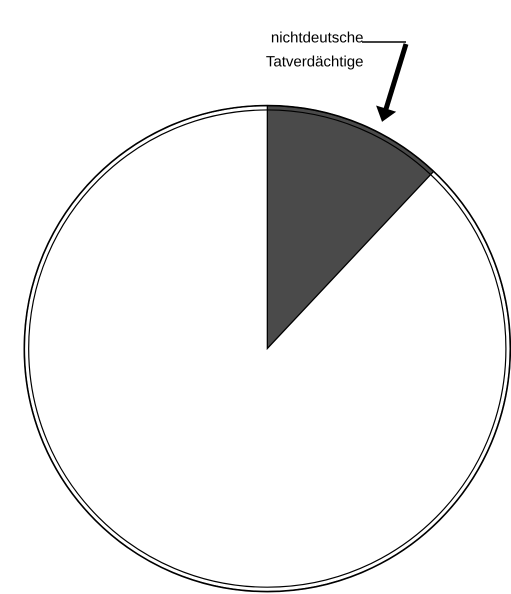  Describe the element at coordinates (314, 51) in the screenshot. I see `legend-label: nichtdeutsche Tatverdächtige` at that location.